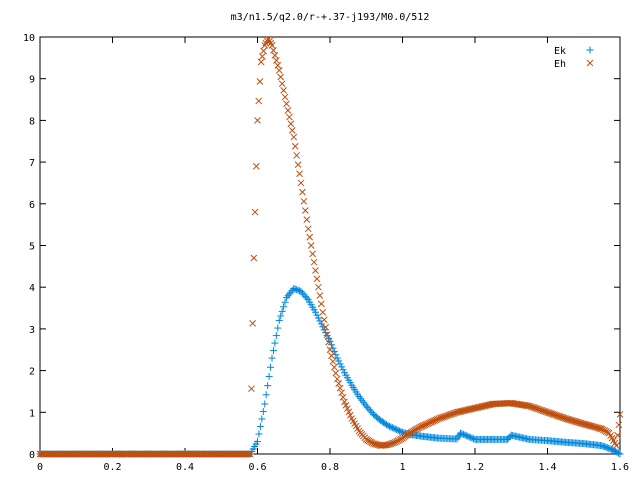  Describe the element at coordinates (32, 80) in the screenshot. I see `y-tick-label: 9` at that location.